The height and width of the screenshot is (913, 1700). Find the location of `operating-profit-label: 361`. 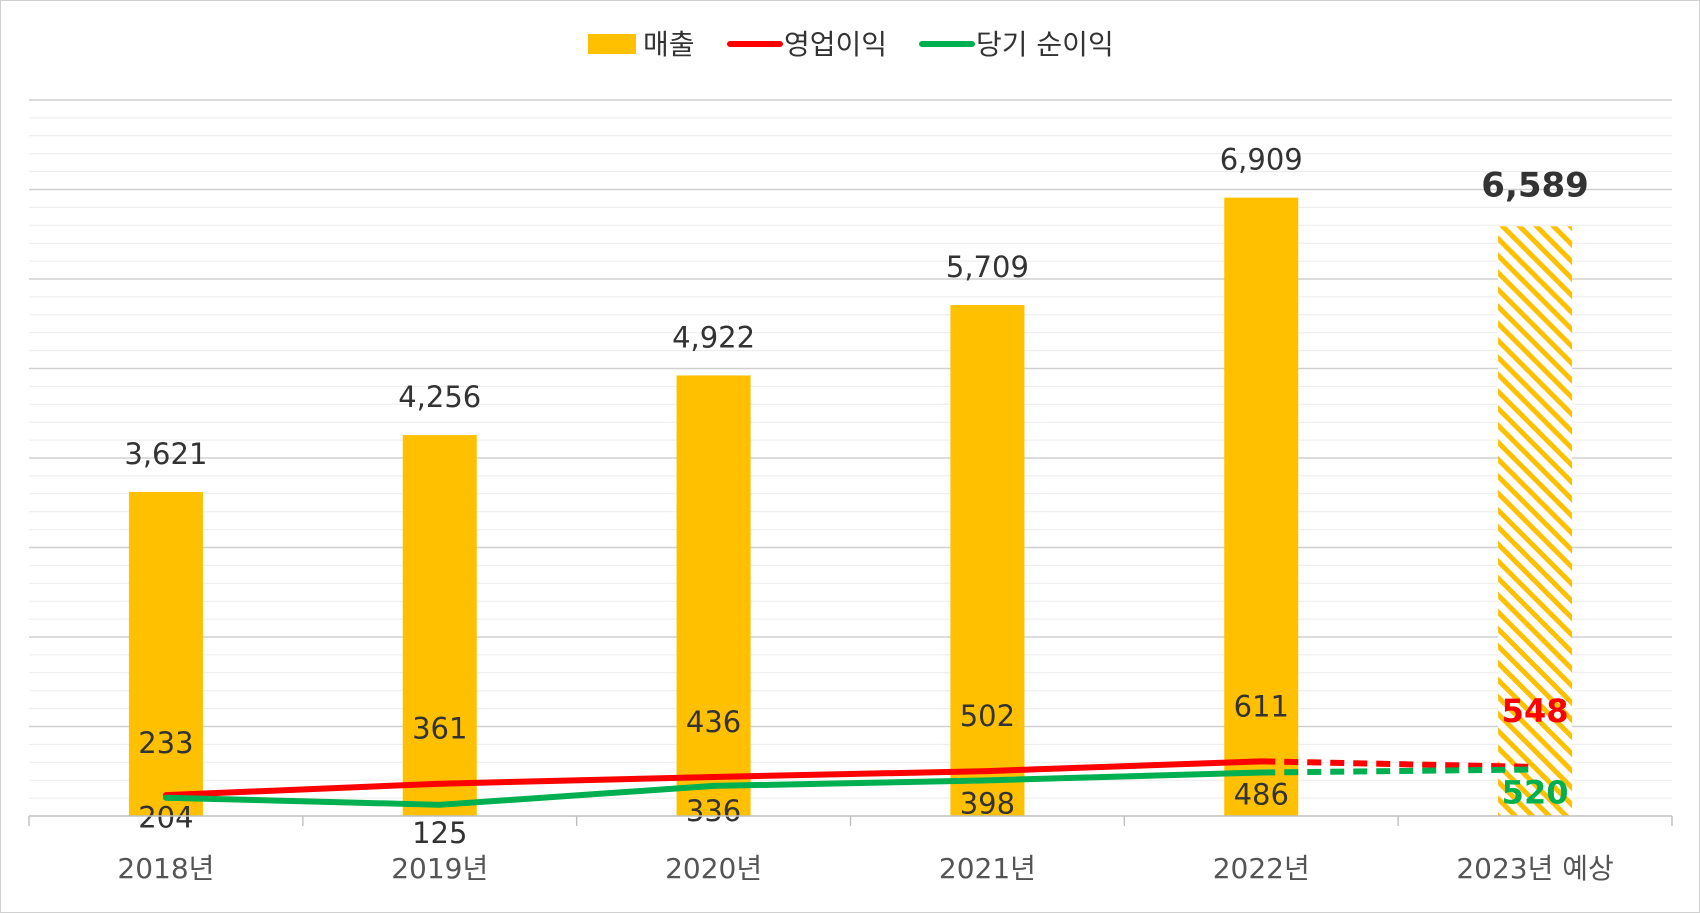

operating-profit-label: 361 is located at coordinates (439, 729).